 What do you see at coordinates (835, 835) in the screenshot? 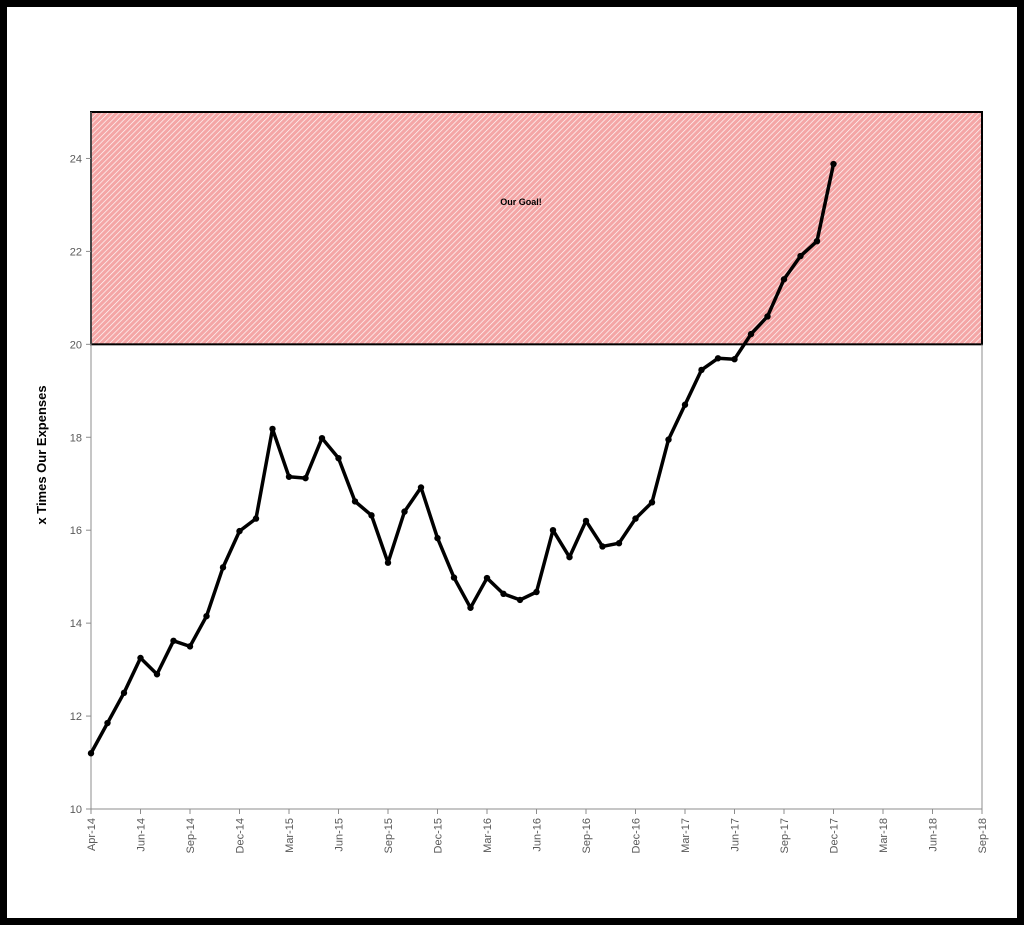
I see `x-tick-label: Dec-17` at bounding box center [835, 835].